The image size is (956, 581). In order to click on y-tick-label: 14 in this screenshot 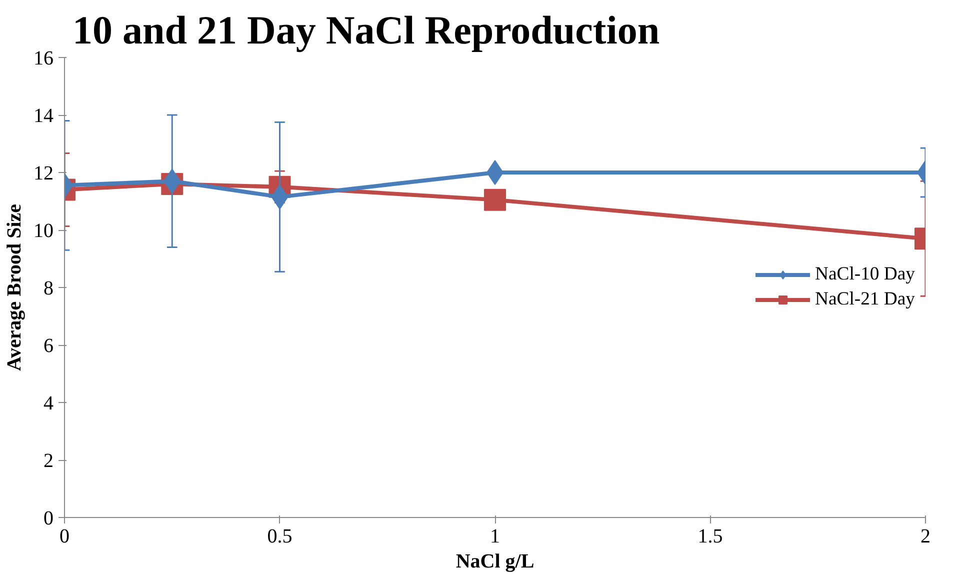, I will do `click(44, 116)`.